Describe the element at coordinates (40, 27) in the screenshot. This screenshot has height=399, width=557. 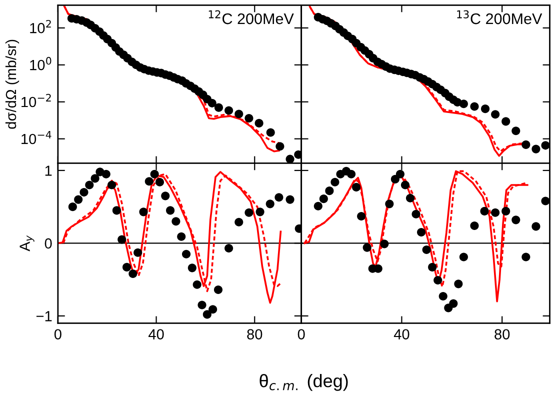
I see `y-tick-label: 10$^{2}$` at that location.